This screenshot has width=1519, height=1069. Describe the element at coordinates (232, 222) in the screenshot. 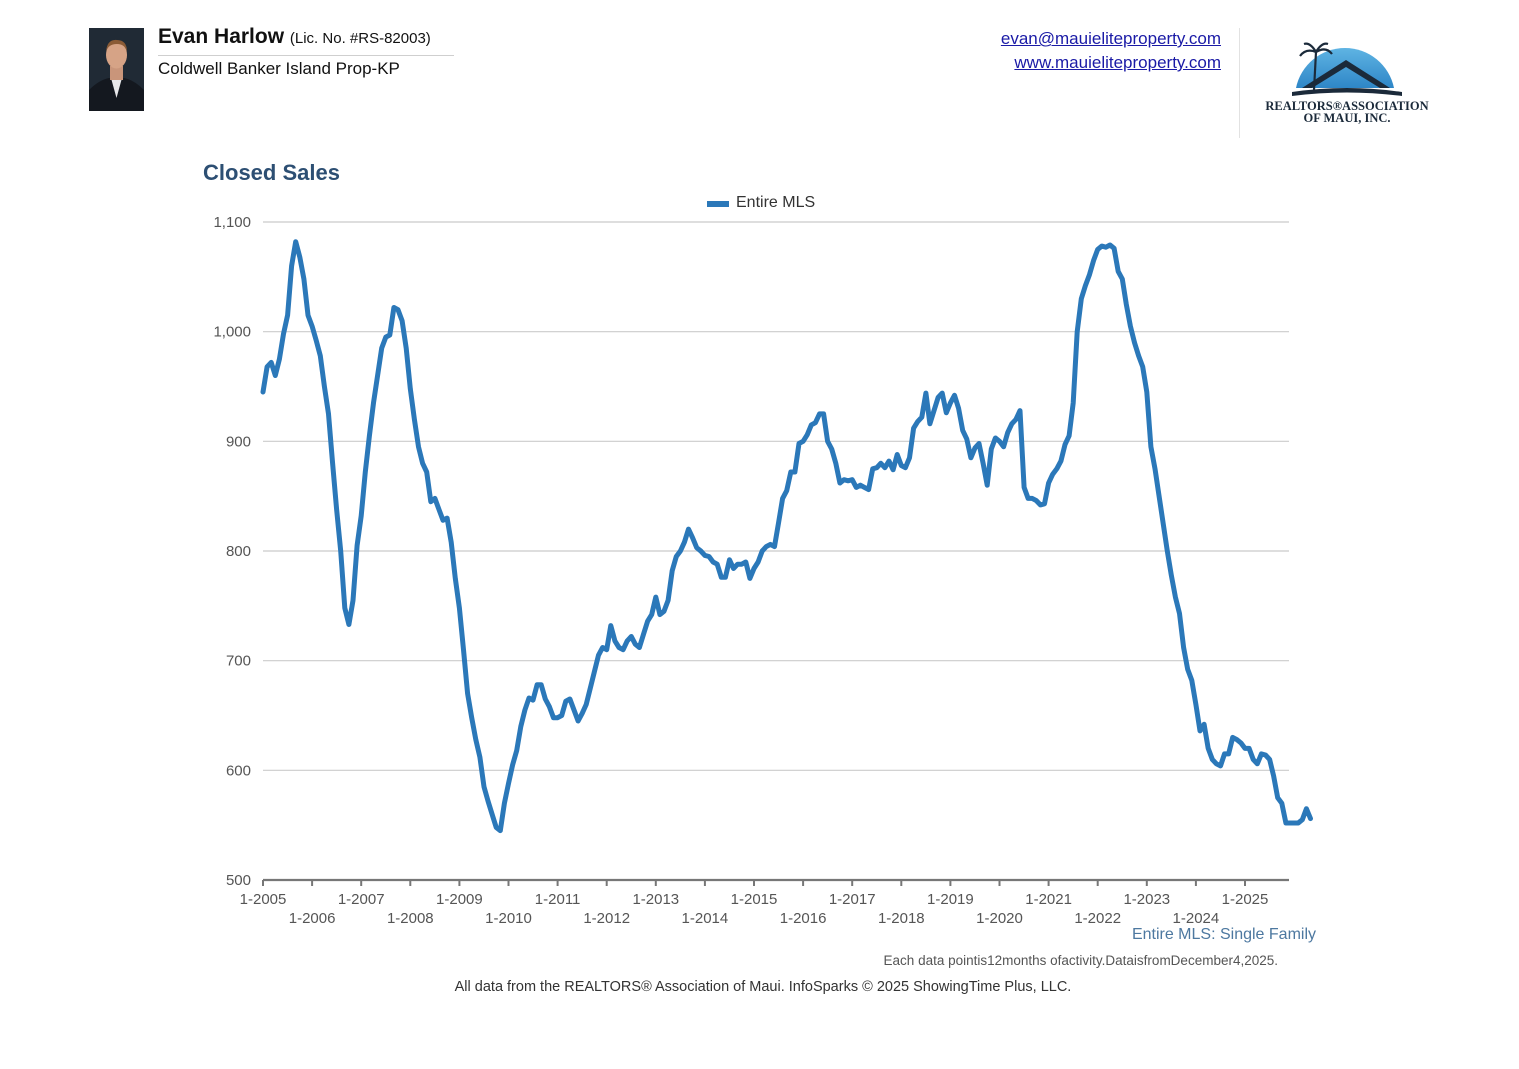

I see `y-tick-label-1100: 1,100` at that location.